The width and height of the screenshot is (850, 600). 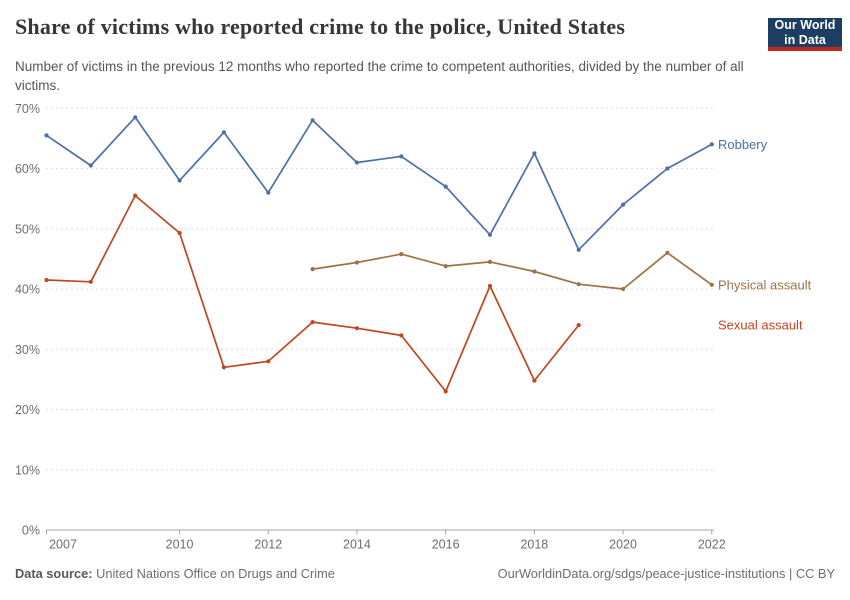 I want to click on x-axis-tick-label: 2012, so click(x=268, y=545).